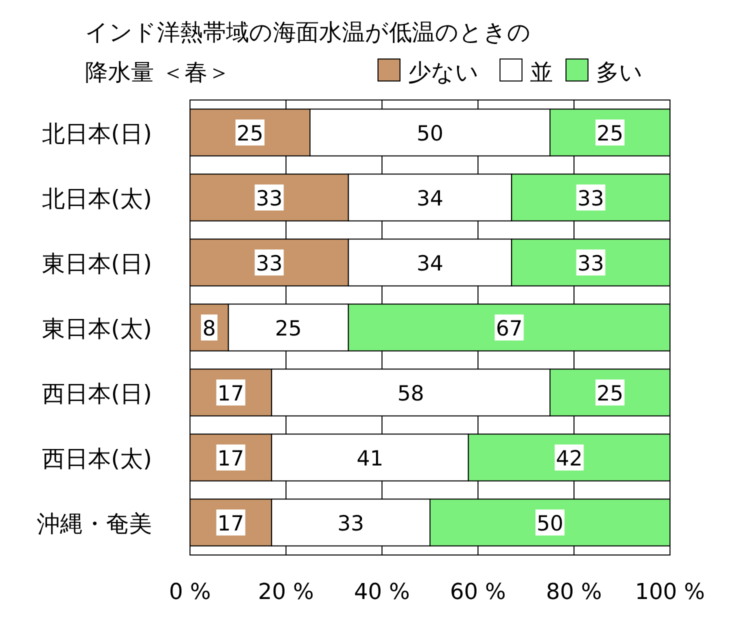 This screenshot has height=640, width=750. What do you see at coordinates (97, 395) in the screenshot?
I see `y-tick-label: 西日本(日)` at bounding box center [97, 395].